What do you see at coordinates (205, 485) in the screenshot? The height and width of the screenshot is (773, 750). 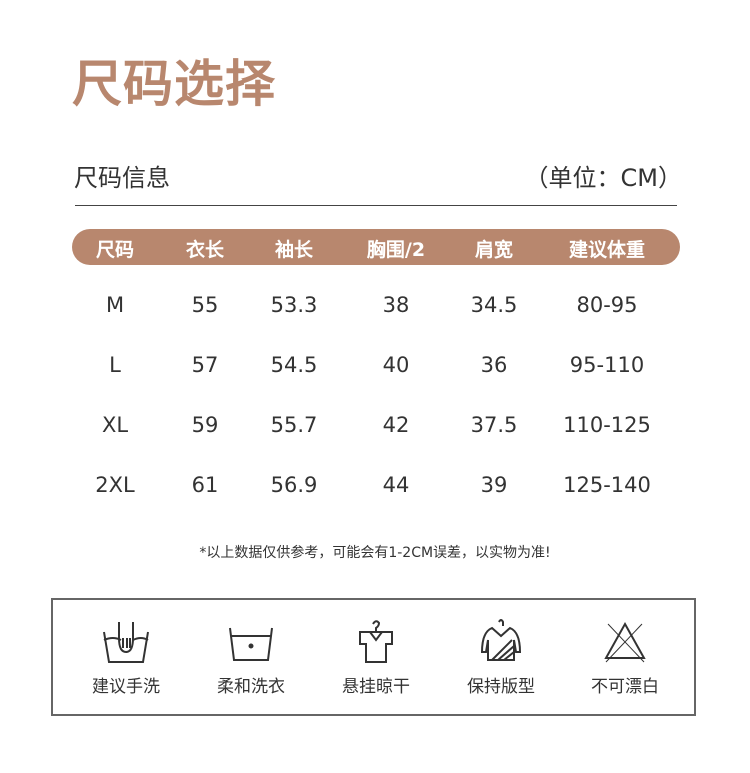 I see `table-cell: 61` at bounding box center [205, 485].